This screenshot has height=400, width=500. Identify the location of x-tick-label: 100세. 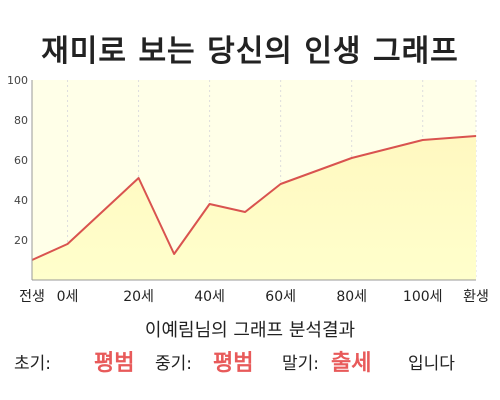
(423, 297).